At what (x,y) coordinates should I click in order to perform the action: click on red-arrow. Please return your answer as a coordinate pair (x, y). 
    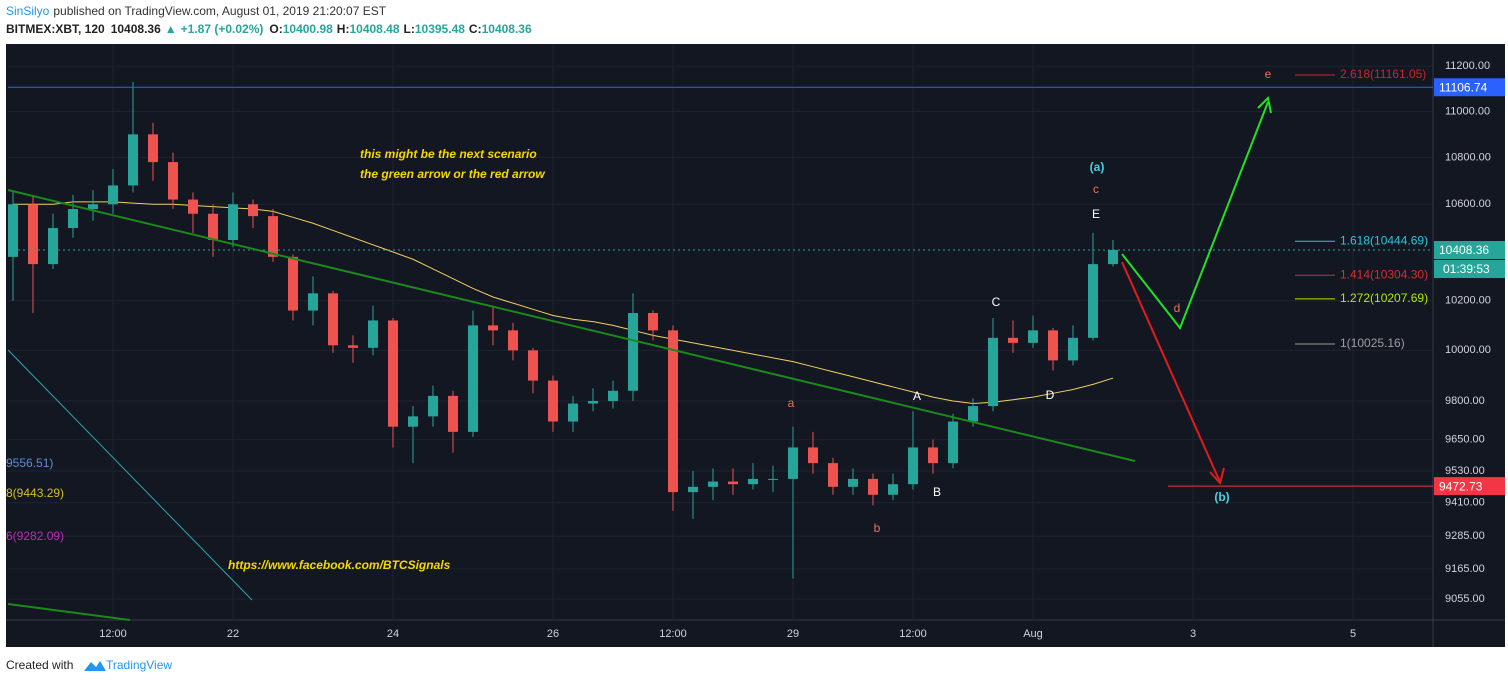
    Looking at the image, I should click on (1171, 372).